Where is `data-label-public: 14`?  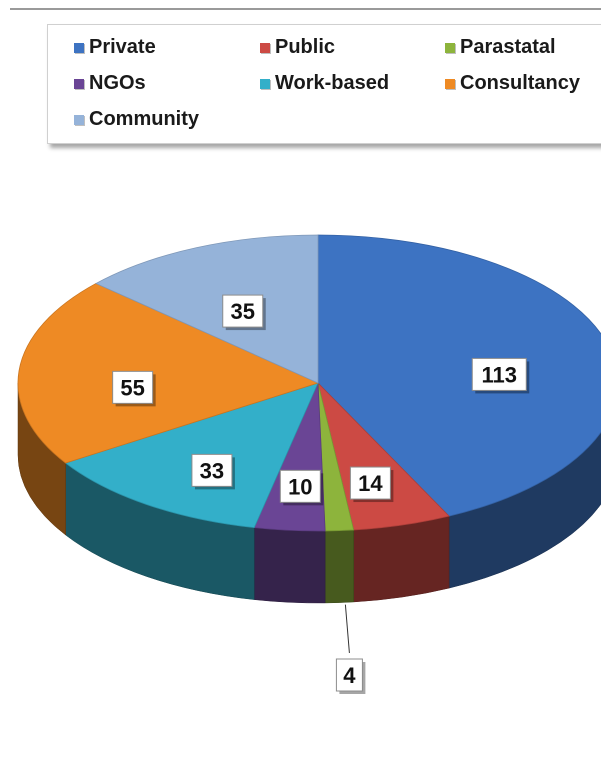
data-label-public: 14 is located at coordinates (371, 484).